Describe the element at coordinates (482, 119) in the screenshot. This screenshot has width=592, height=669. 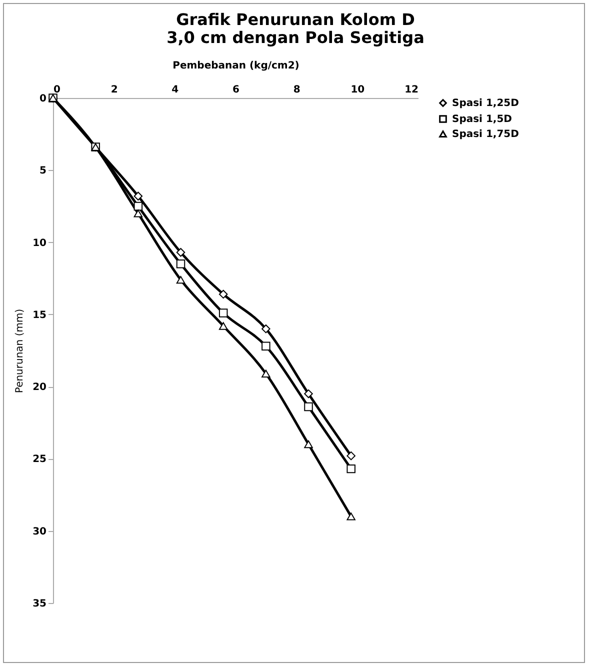
I see `legend-label: Spasi 1,5D` at that location.